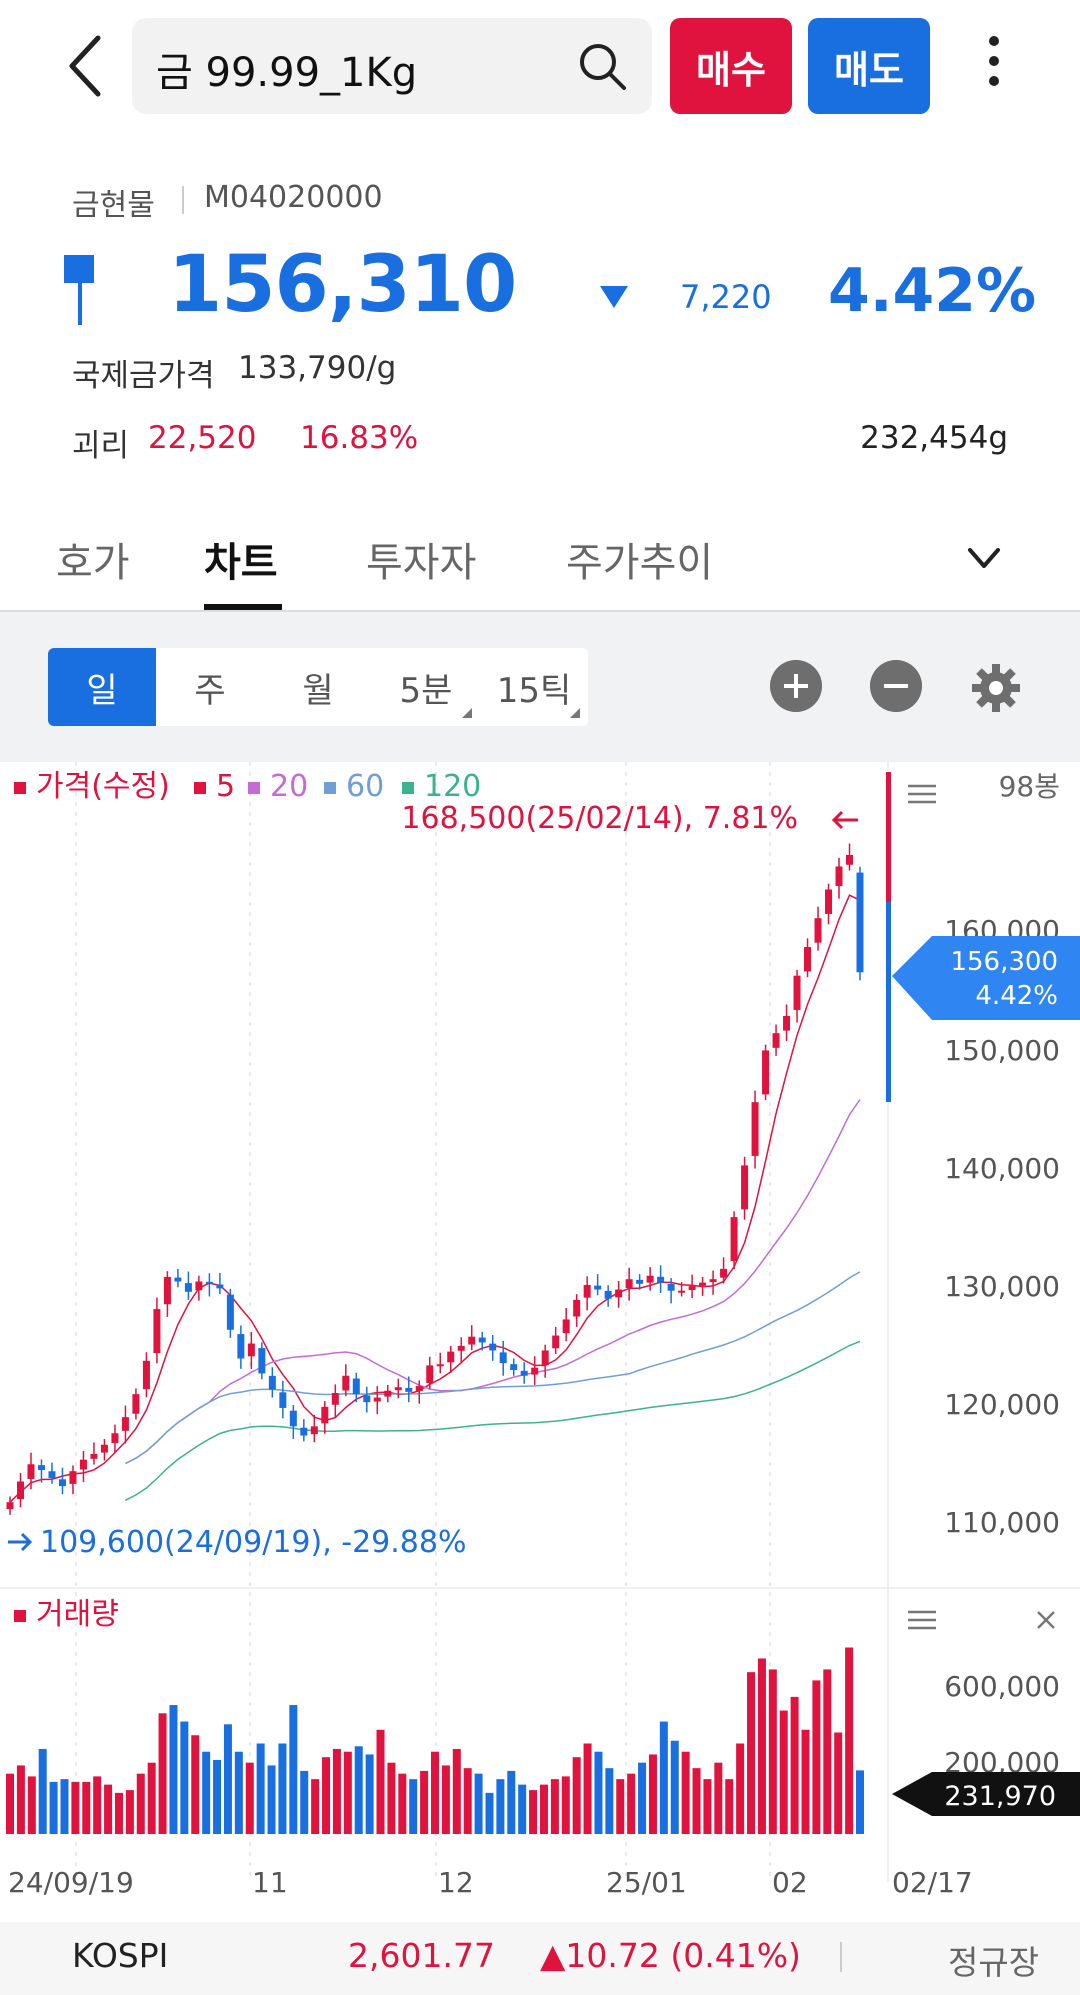  Describe the element at coordinates (93, 563) in the screenshot. I see `tab-quote: 호가` at that location.